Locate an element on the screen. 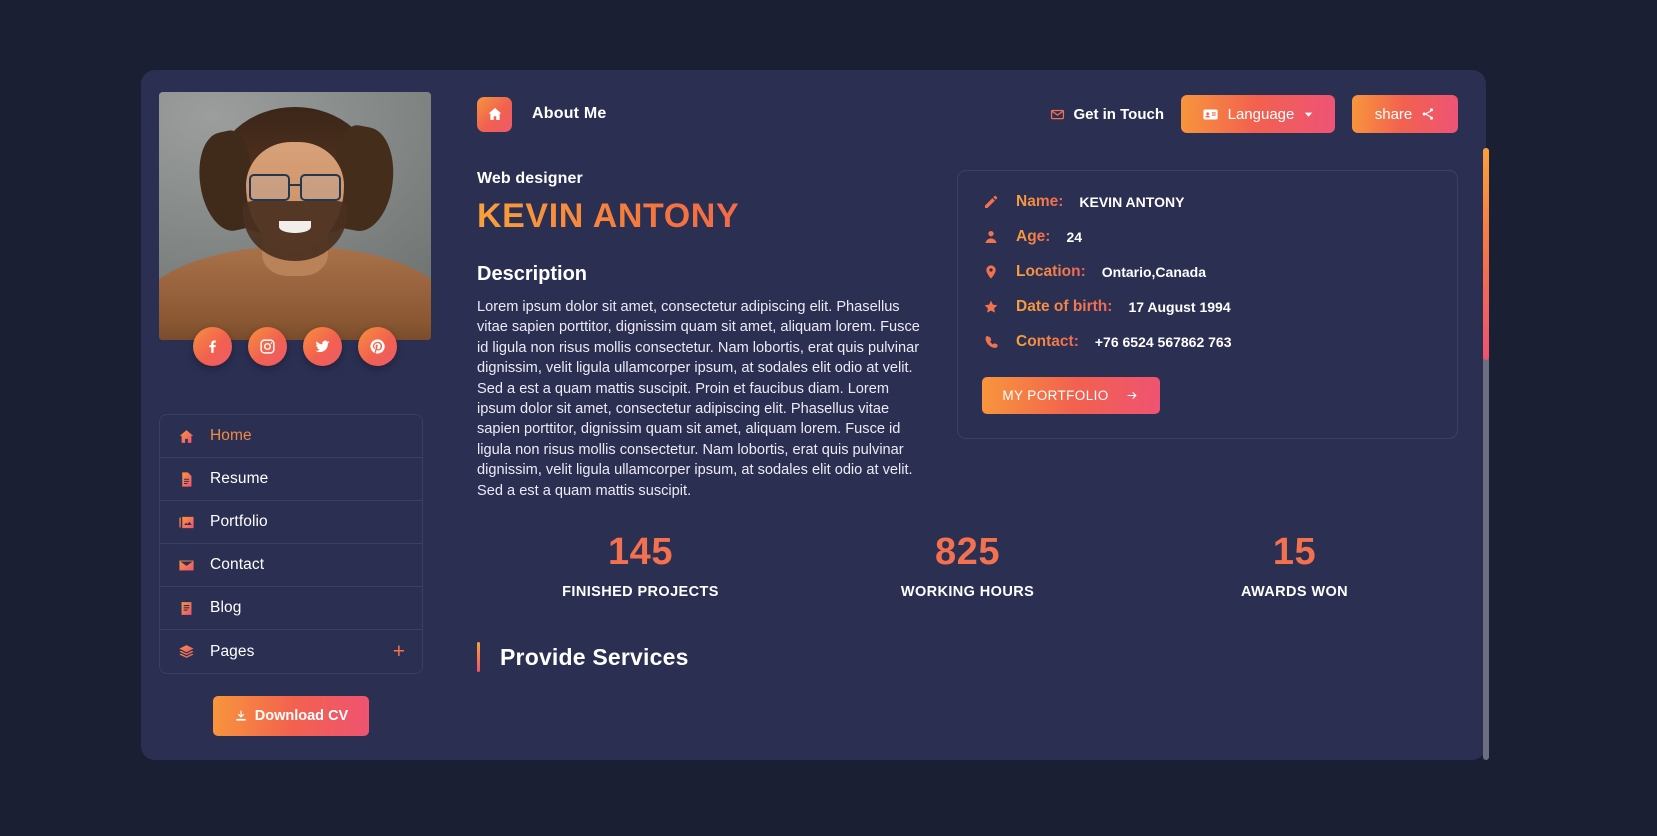  photo-glasses-left is located at coordinates (269, 187).